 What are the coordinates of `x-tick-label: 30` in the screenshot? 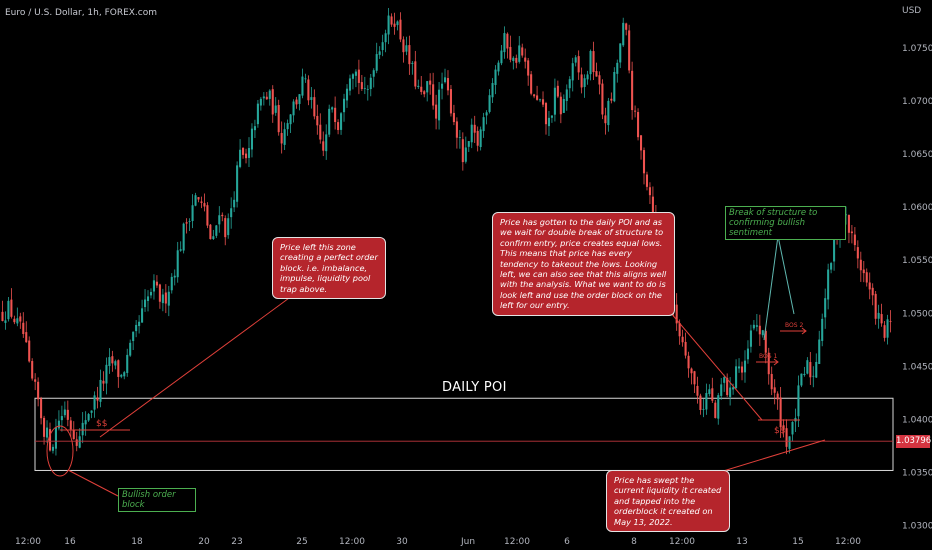 It's located at (402, 542).